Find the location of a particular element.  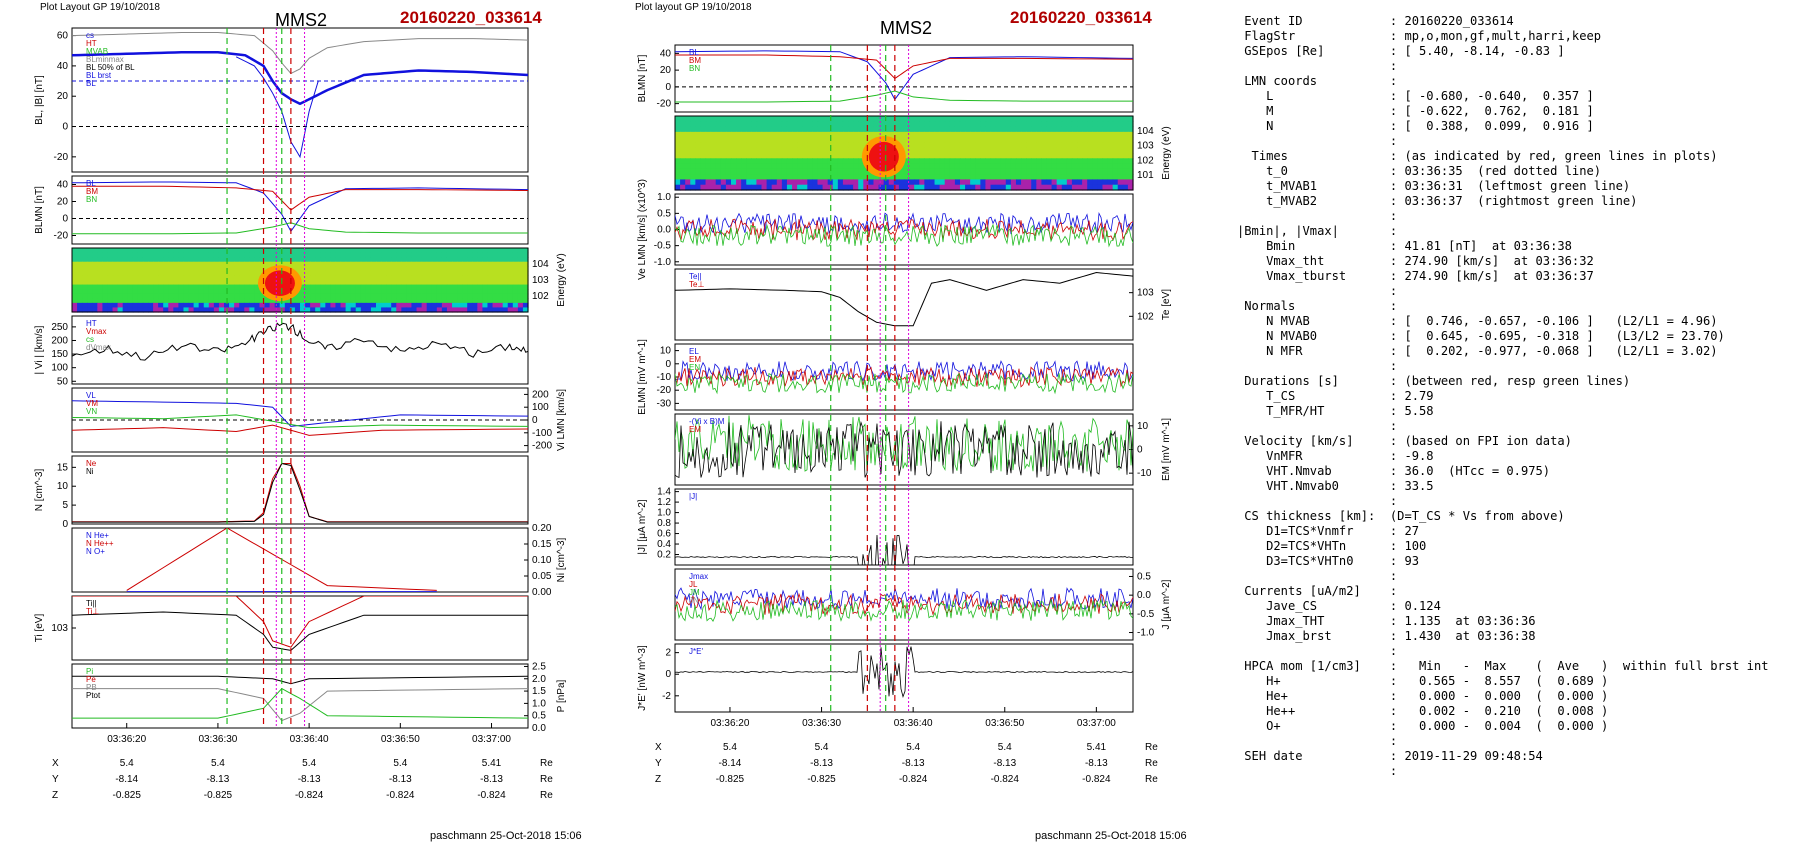

legend-entry: BN is located at coordinates (91, 199).